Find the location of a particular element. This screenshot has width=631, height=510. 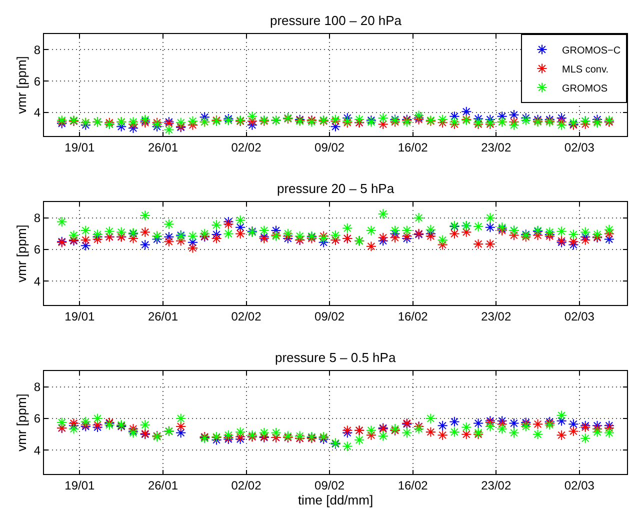

chart-title: pressure 5 – 0.5 hPa is located at coordinates (335, 357).